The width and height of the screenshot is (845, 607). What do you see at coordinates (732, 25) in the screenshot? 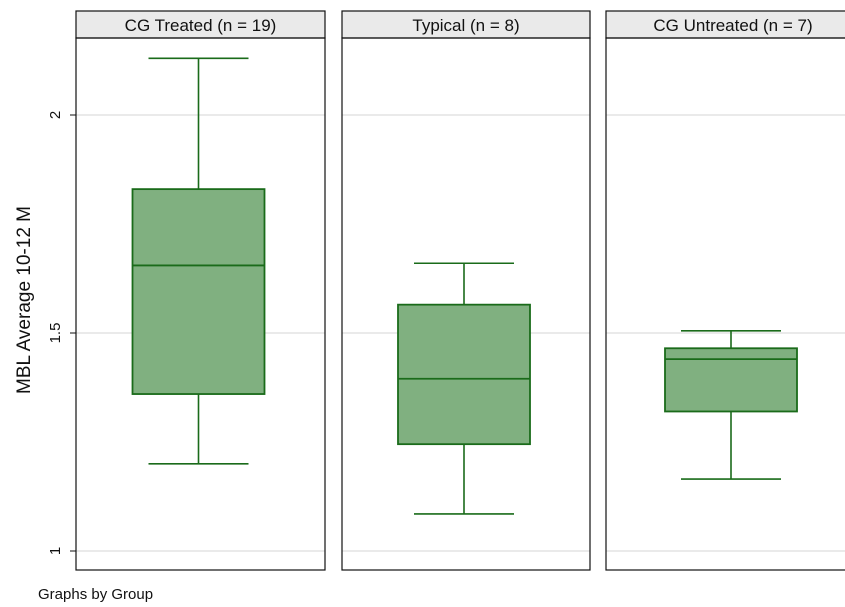
I see `panel-title: CG Untreated (n = 7)` at bounding box center [732, 25].